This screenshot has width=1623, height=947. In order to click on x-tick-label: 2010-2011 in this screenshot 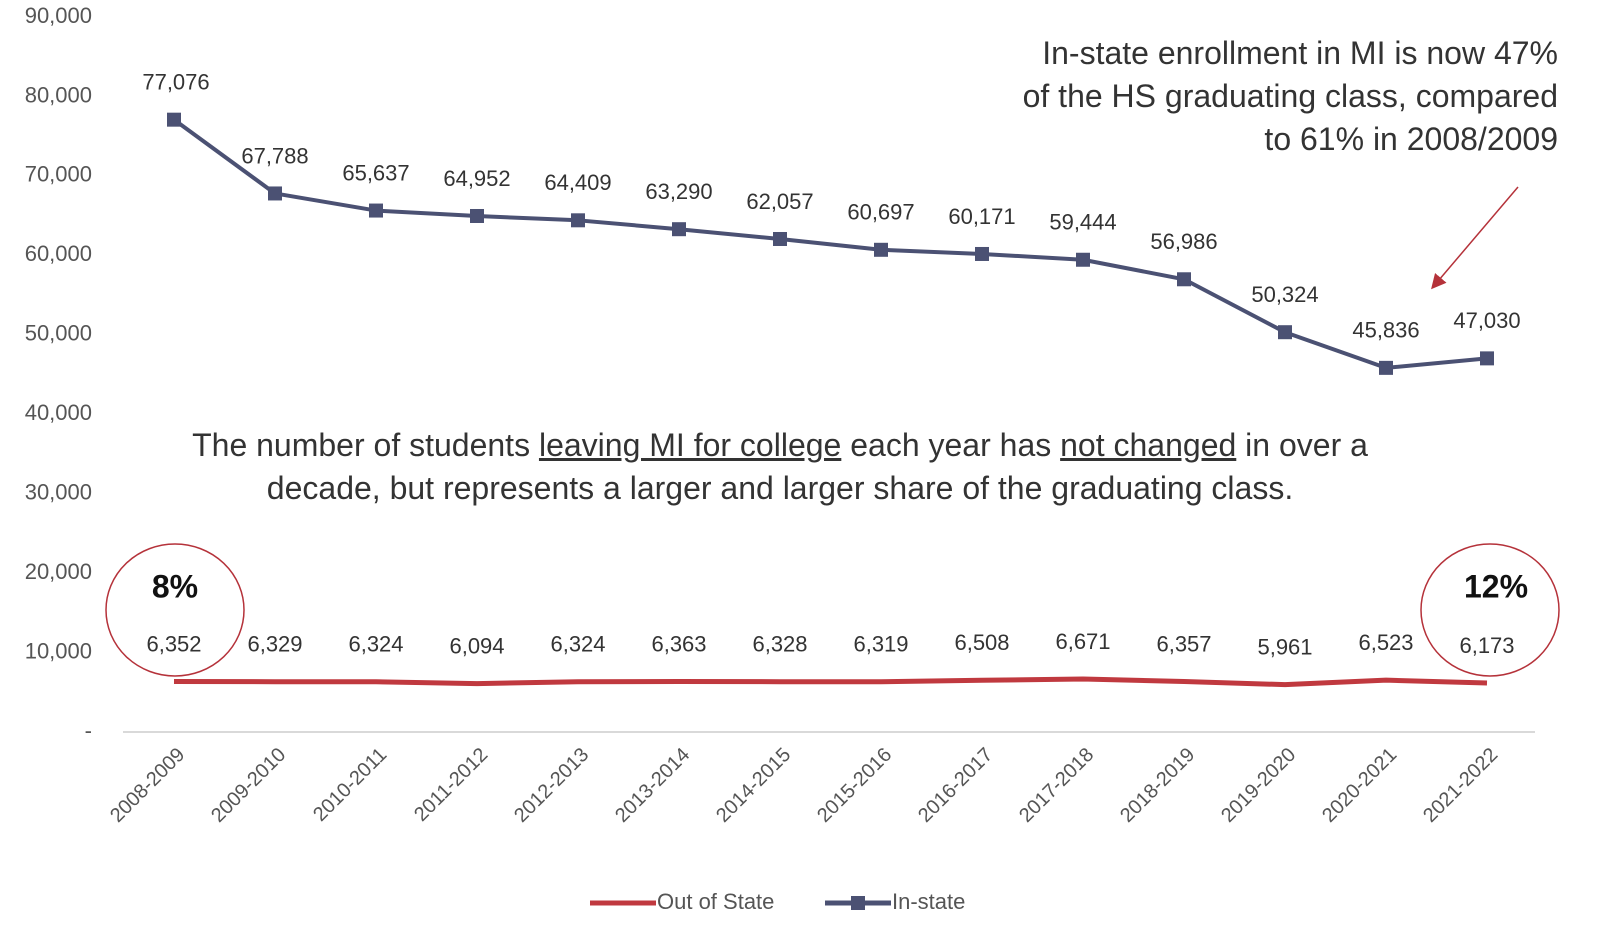, I will do `click(350, 785)`.